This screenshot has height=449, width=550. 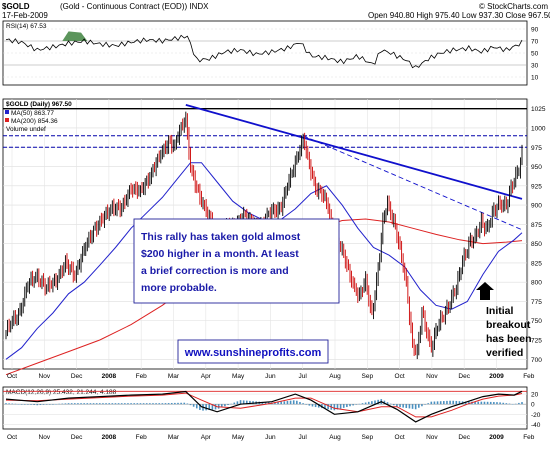 I want to click on annotation-line-3: a brief correction is more and, so click(x=215, y=271).